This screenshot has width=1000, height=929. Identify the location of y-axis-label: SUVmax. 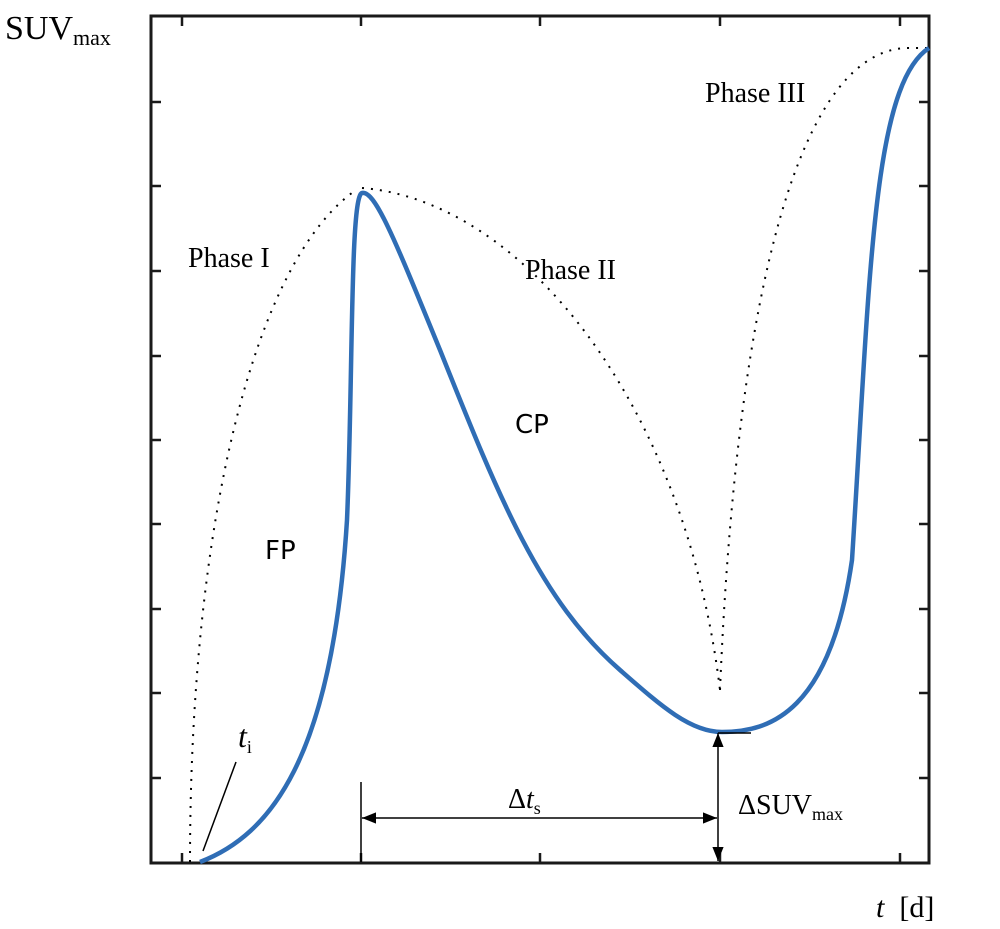
(58, 30).